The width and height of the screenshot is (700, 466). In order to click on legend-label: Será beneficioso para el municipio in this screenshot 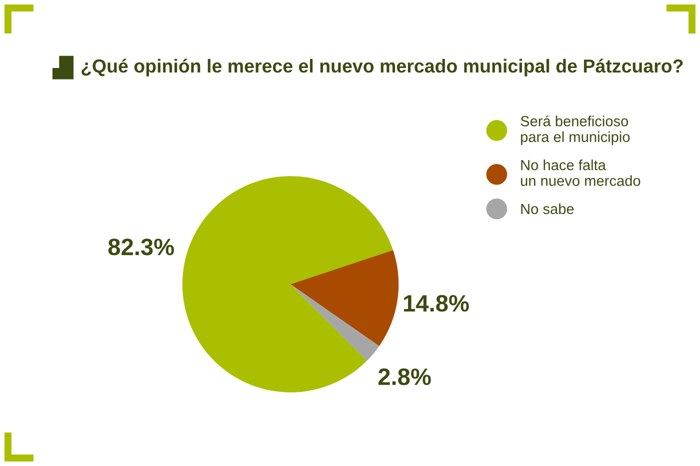, I will do `click(575, 130)`.